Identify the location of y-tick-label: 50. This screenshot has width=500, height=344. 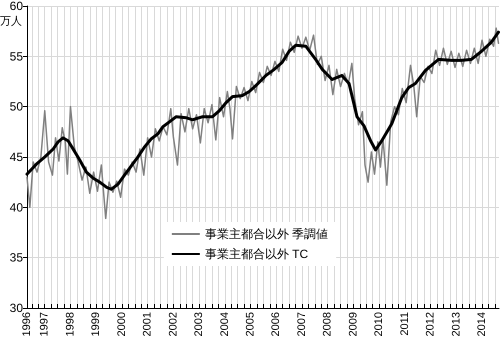
(17, 107).